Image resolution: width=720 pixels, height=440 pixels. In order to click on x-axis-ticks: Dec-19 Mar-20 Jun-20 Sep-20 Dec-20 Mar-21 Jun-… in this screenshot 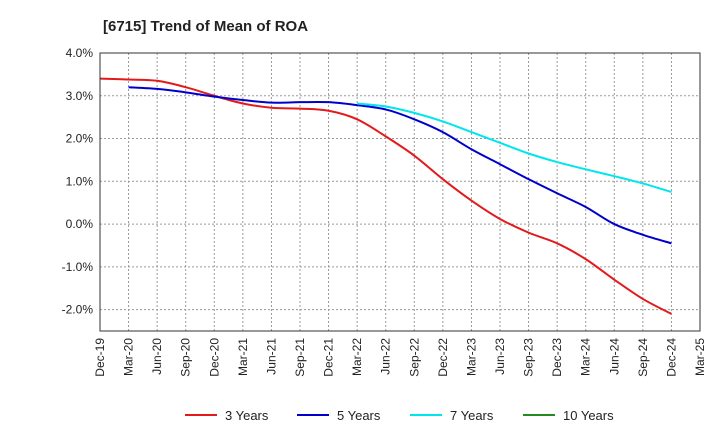, I will do `click(400, 357)`.